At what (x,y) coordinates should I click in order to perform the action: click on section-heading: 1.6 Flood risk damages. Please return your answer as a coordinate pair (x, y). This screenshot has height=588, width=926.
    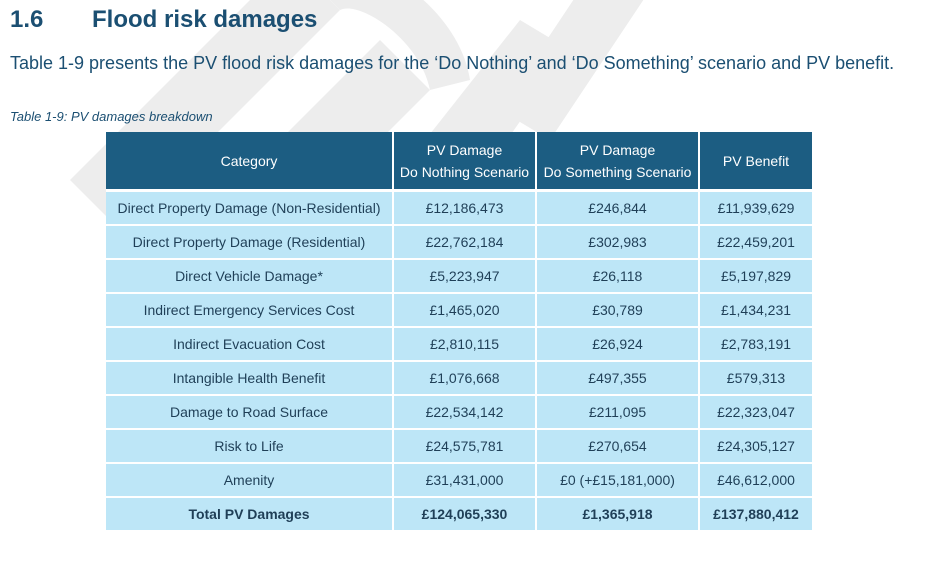
    Looking at the image, I should click on (163, 20).